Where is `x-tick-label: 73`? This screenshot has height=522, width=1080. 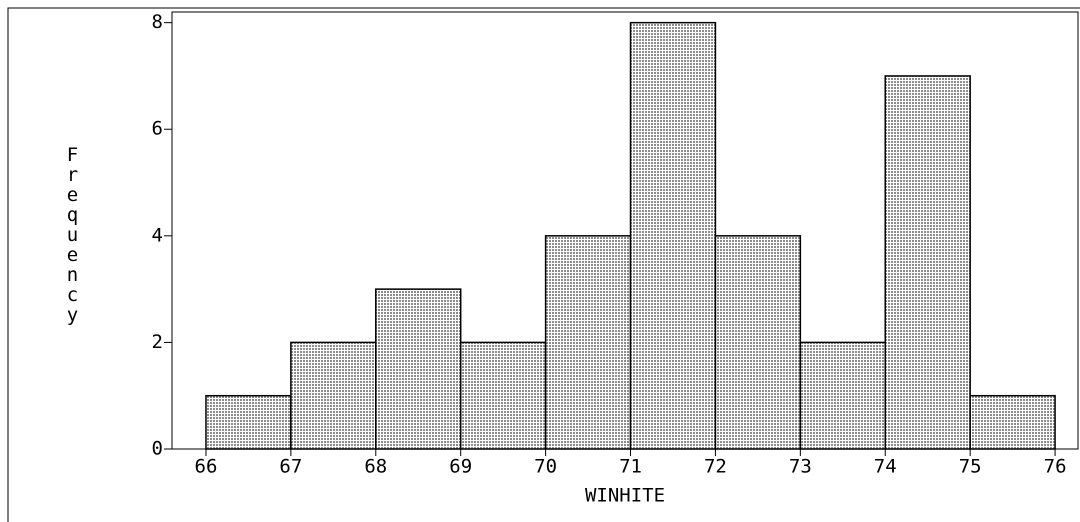 x-tick-label: 73 is located at coordinates (800, 467).